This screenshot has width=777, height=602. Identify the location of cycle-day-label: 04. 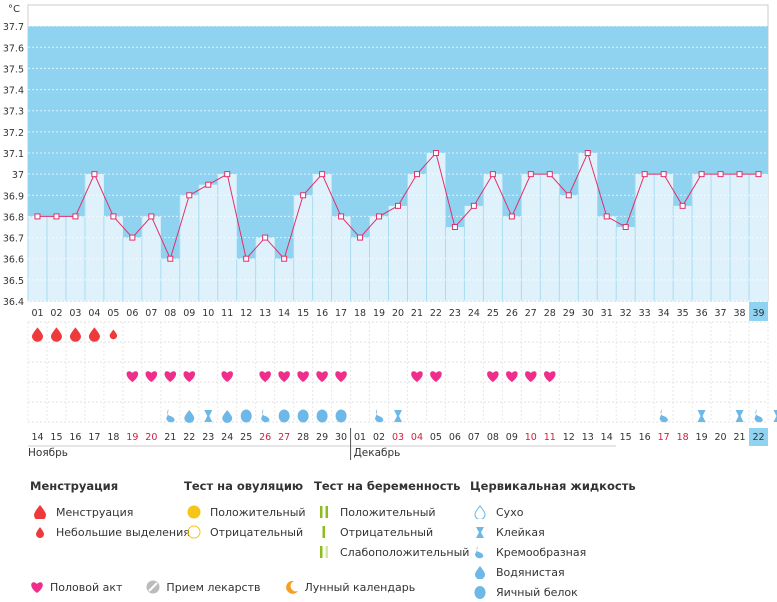
(94, 313).